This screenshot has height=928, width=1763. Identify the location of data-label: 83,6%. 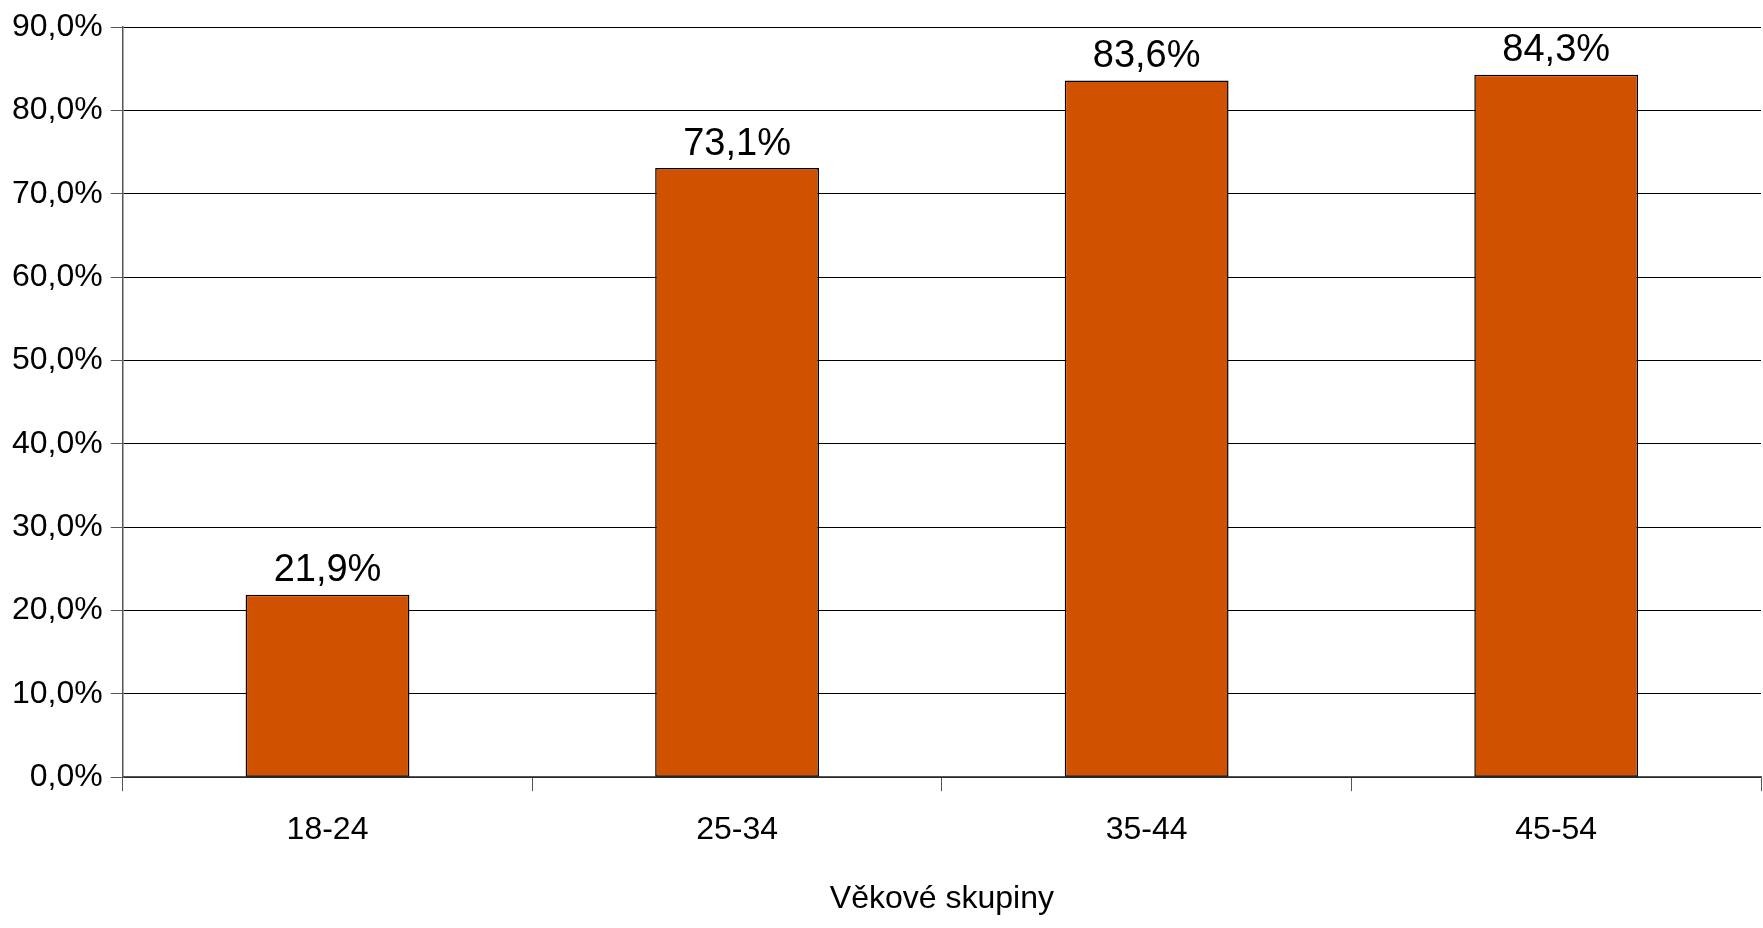
(1146, 54).